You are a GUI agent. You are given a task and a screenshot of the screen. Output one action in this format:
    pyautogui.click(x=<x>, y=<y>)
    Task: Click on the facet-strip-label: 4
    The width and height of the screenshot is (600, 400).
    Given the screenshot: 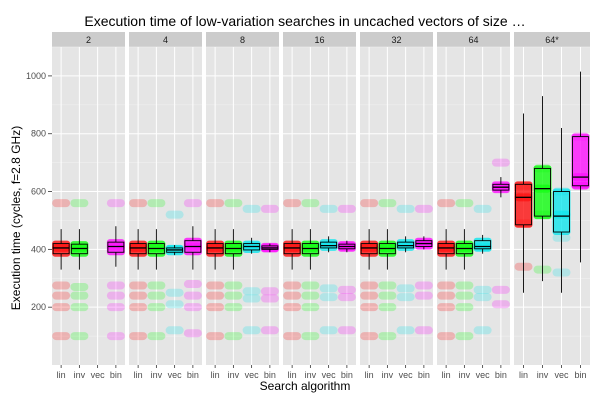 What is the action you would take?
    pyautogui.click(x=165, y=40)
    